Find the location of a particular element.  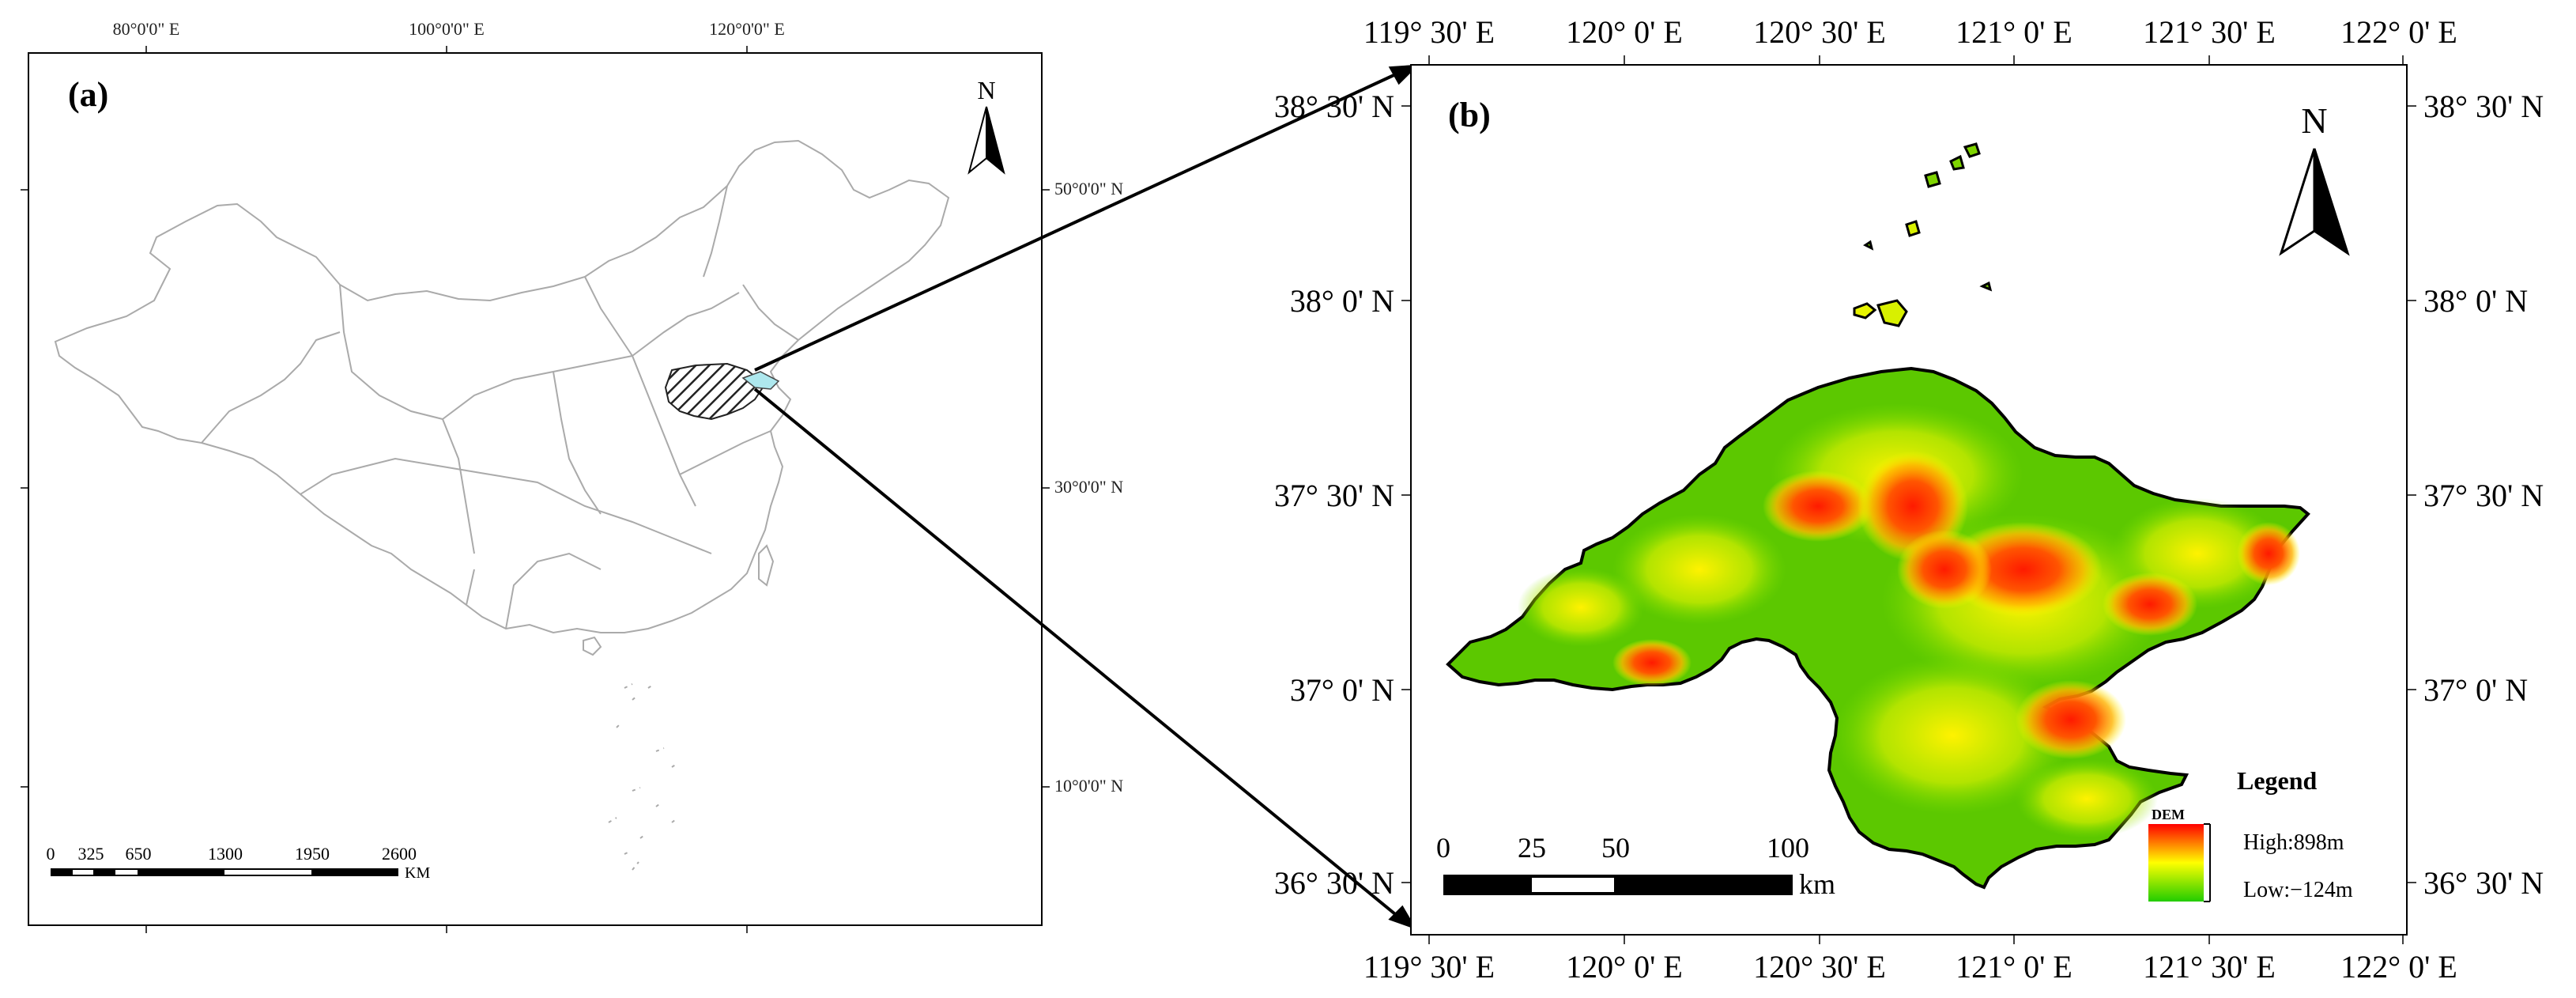

dem-relief is located at coordinates (1909, 620).